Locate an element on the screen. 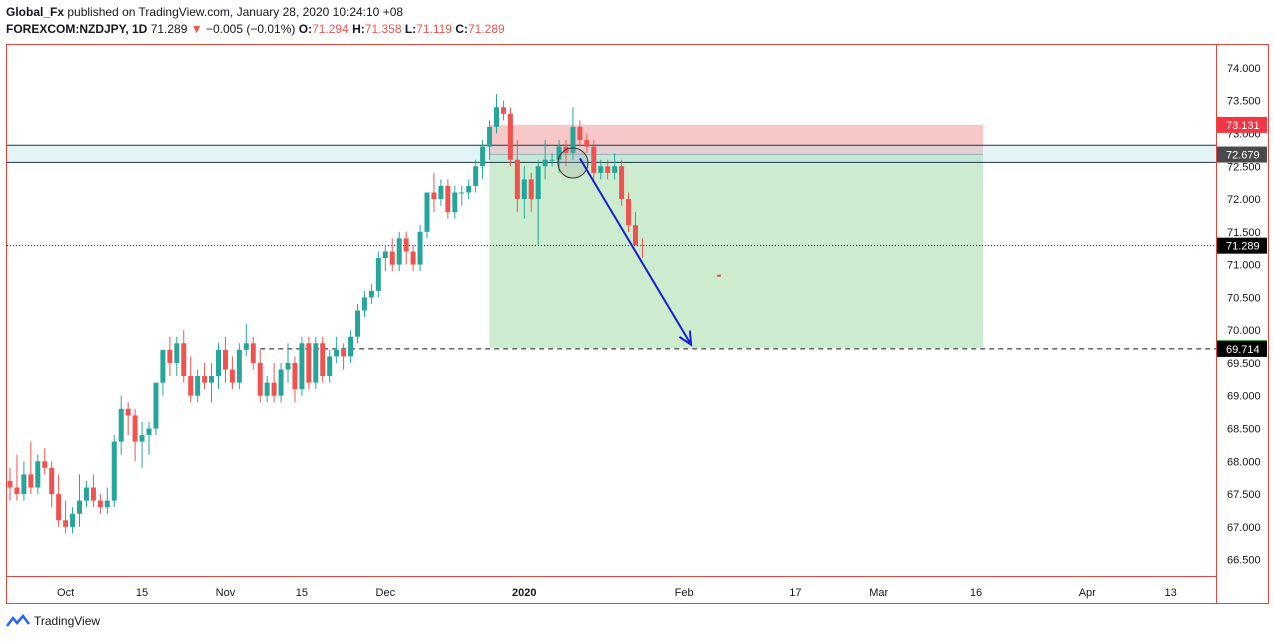 This screenshot has height=641, width=1274. symbol-name: FOREXCOM:NZDJPY, 1D is located at coordinates (77, 29).